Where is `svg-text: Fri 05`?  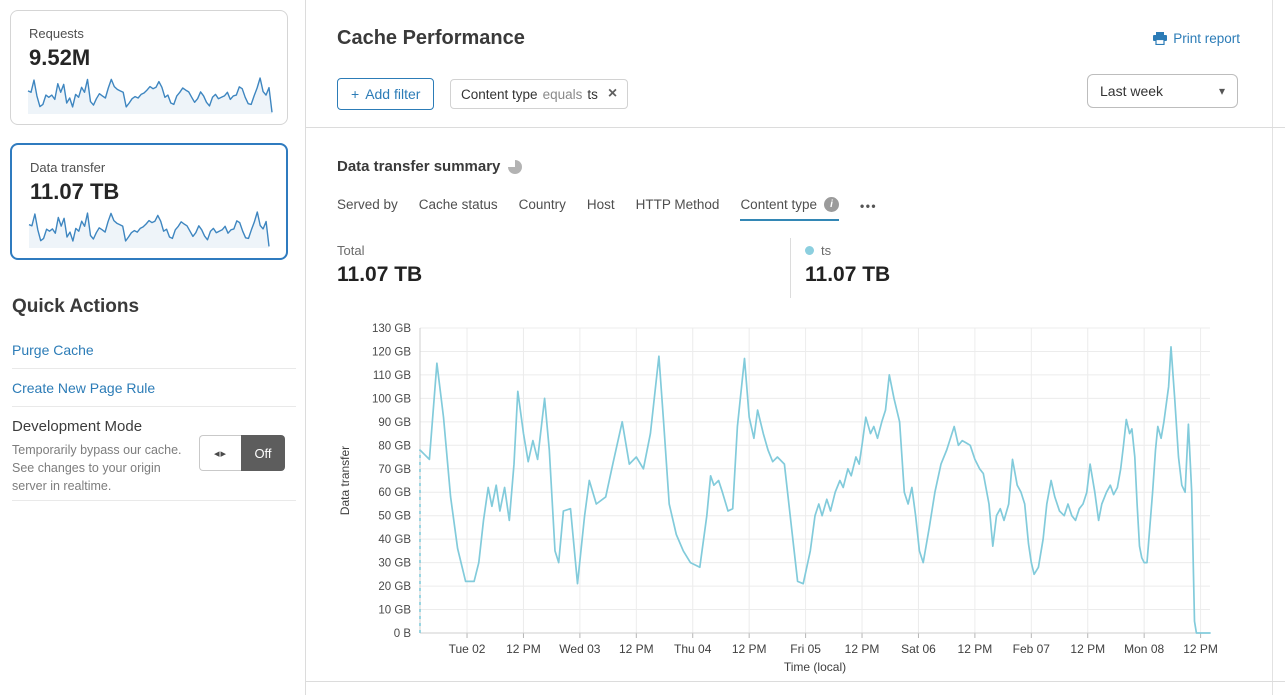 svg-text: Fri 05 is located at coordinates (805, 649).